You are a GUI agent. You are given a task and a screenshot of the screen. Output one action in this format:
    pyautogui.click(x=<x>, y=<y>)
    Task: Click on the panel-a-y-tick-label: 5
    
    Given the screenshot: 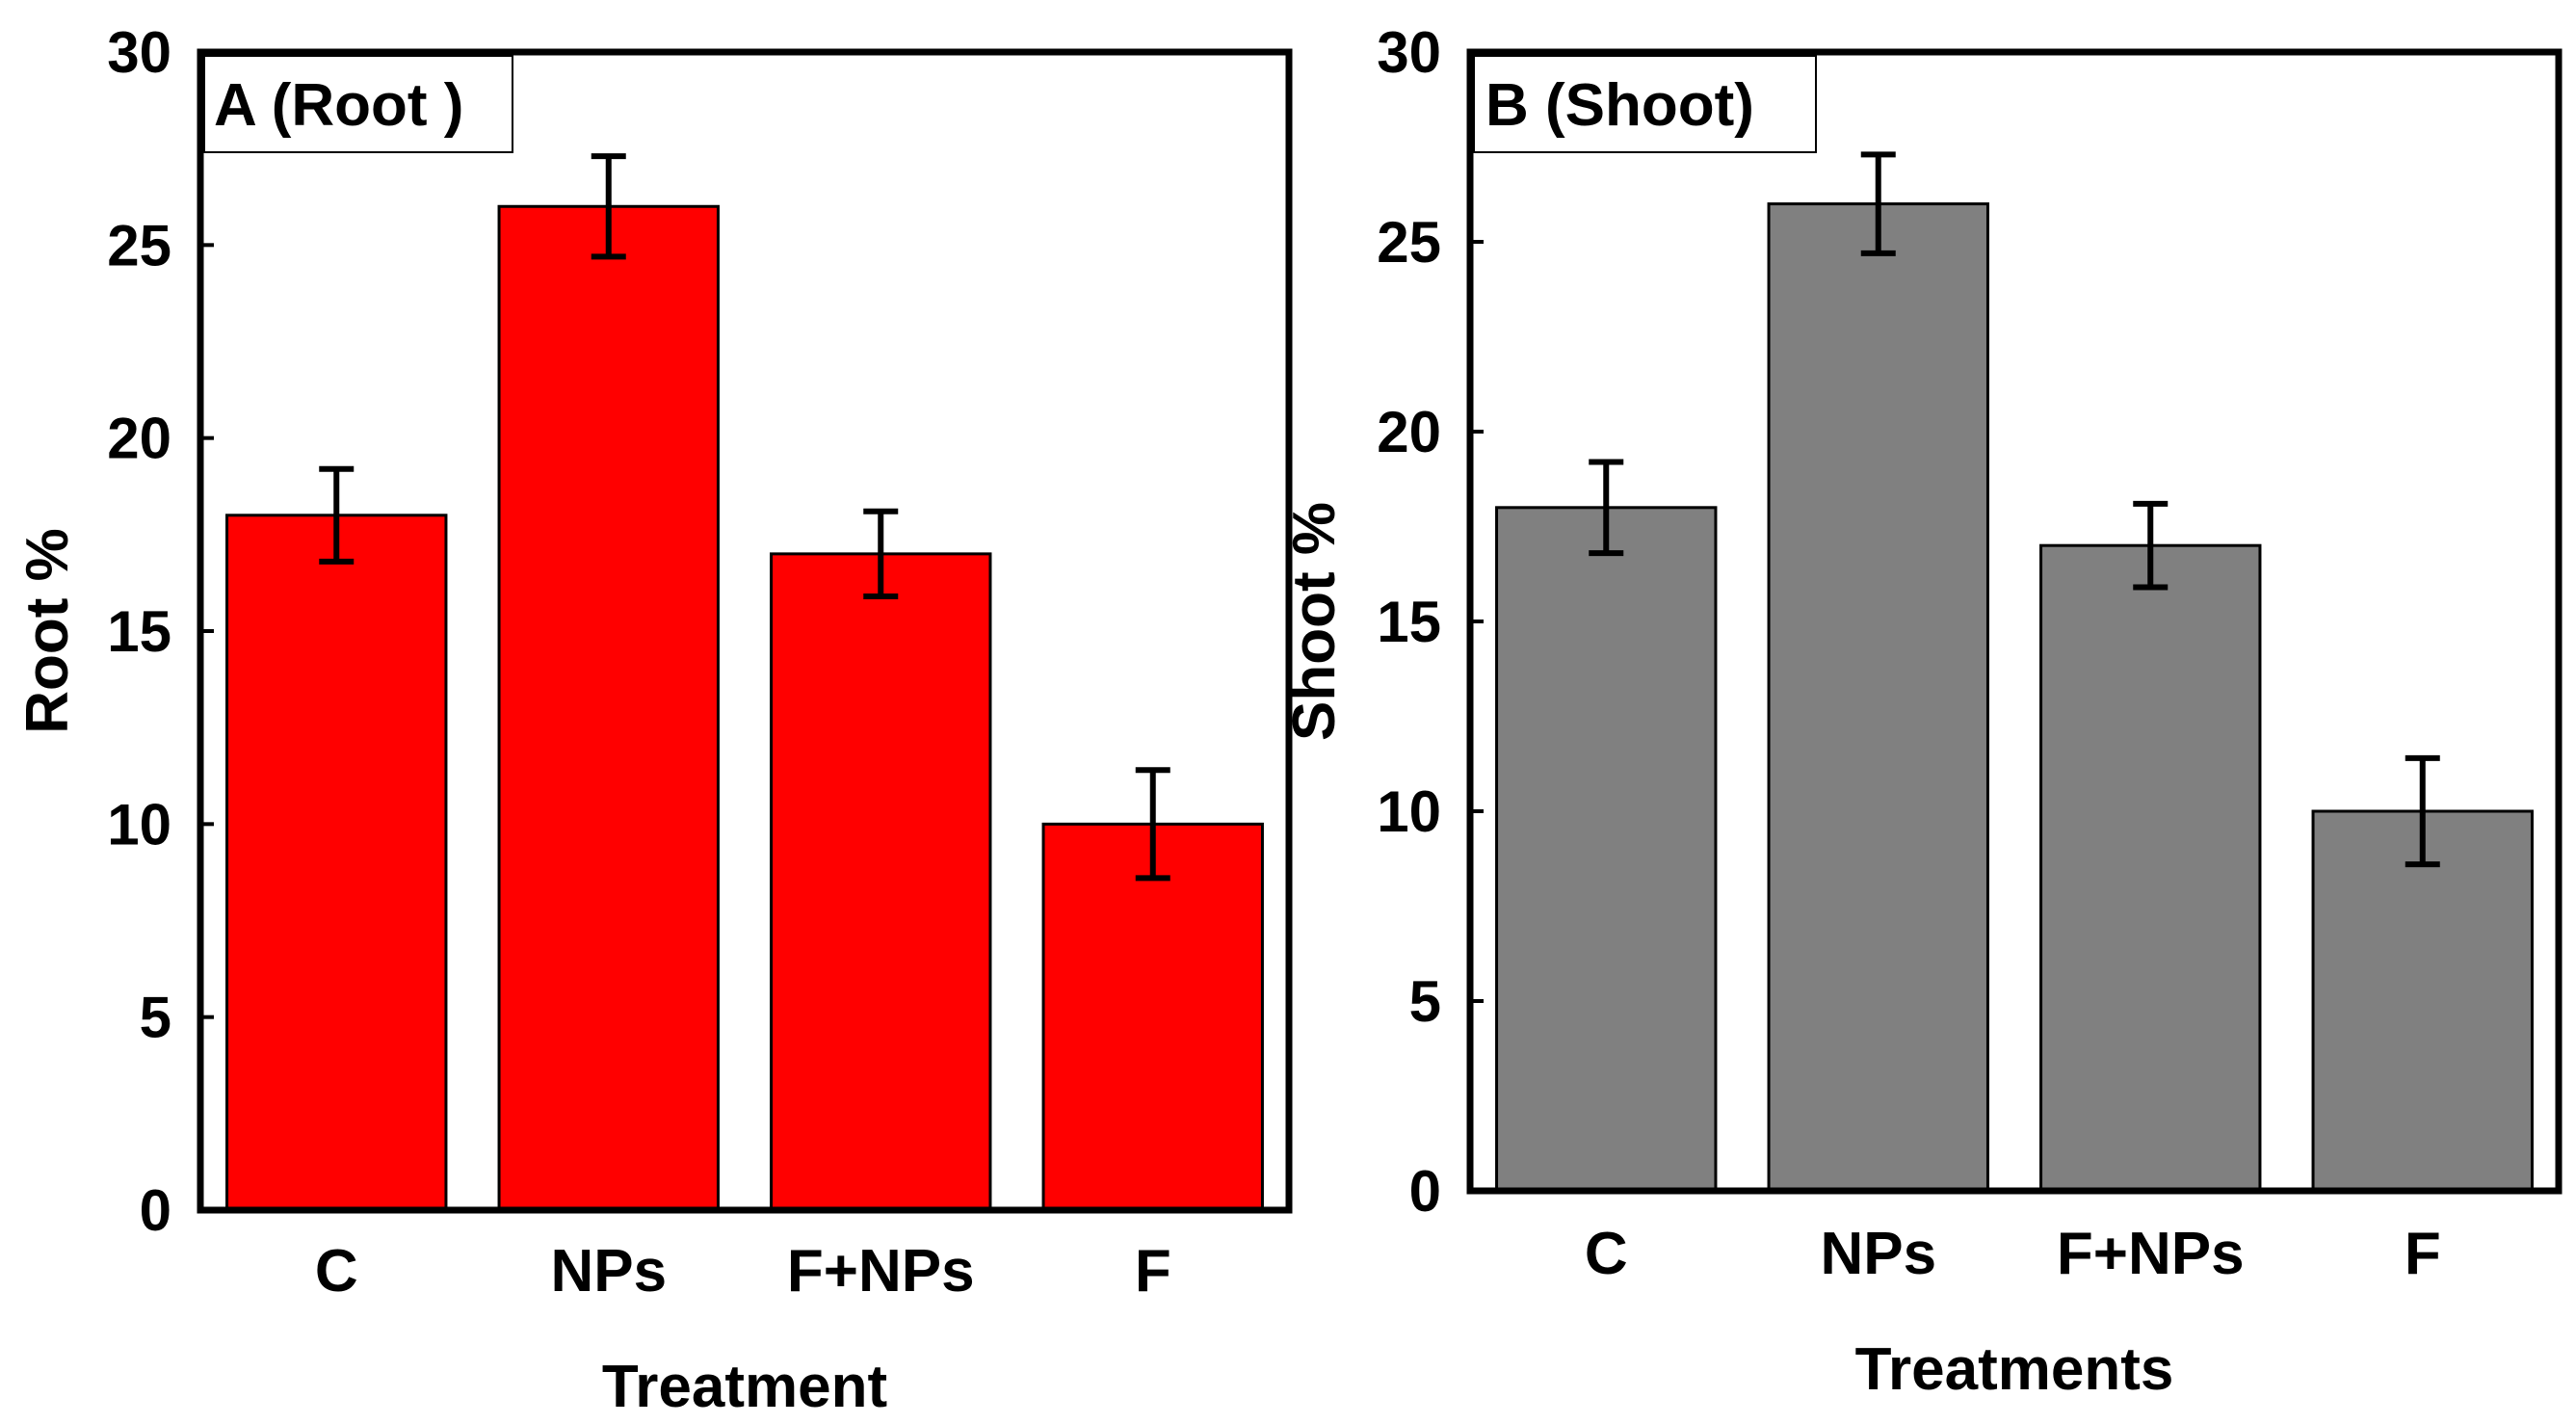 What is the action you would take?
    pyautogui.click(x=155, y=1018)
    